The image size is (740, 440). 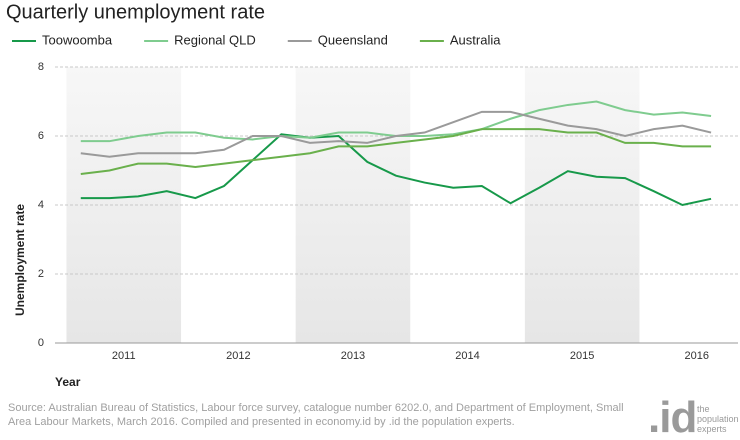 I want to click on legend-label: Australia, so click(x=475, y=39).